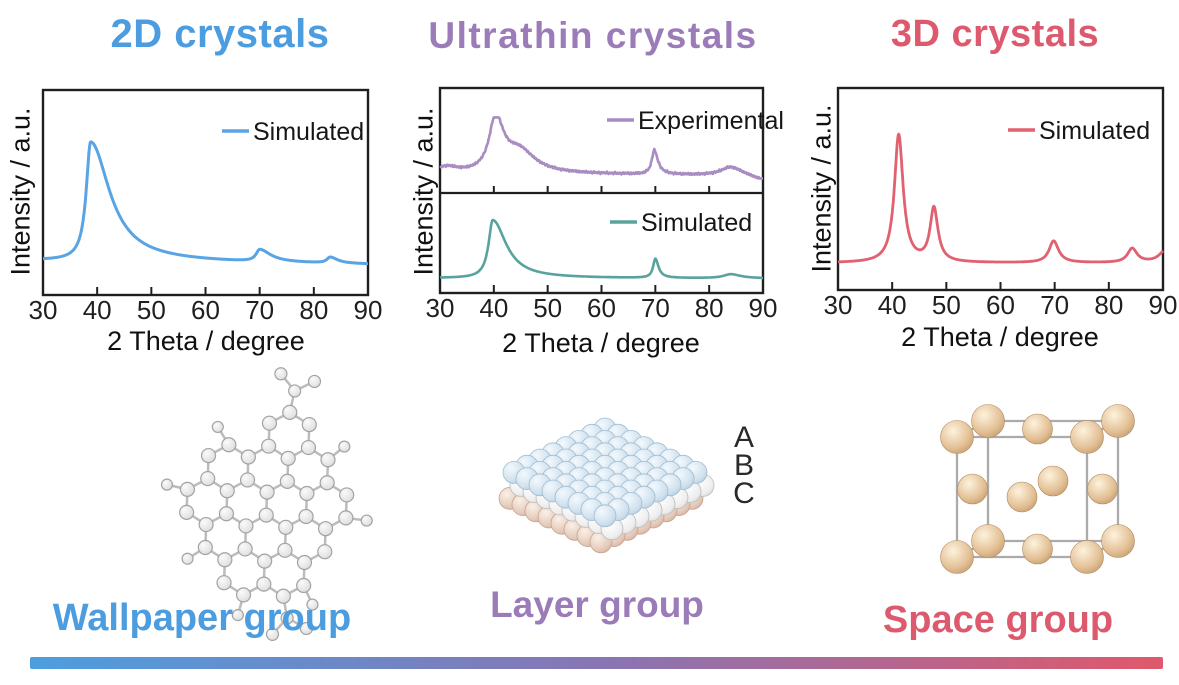  I want to click on chart-title-ultrathin-crystals: Ultrathin crystals, so click(593, 35).